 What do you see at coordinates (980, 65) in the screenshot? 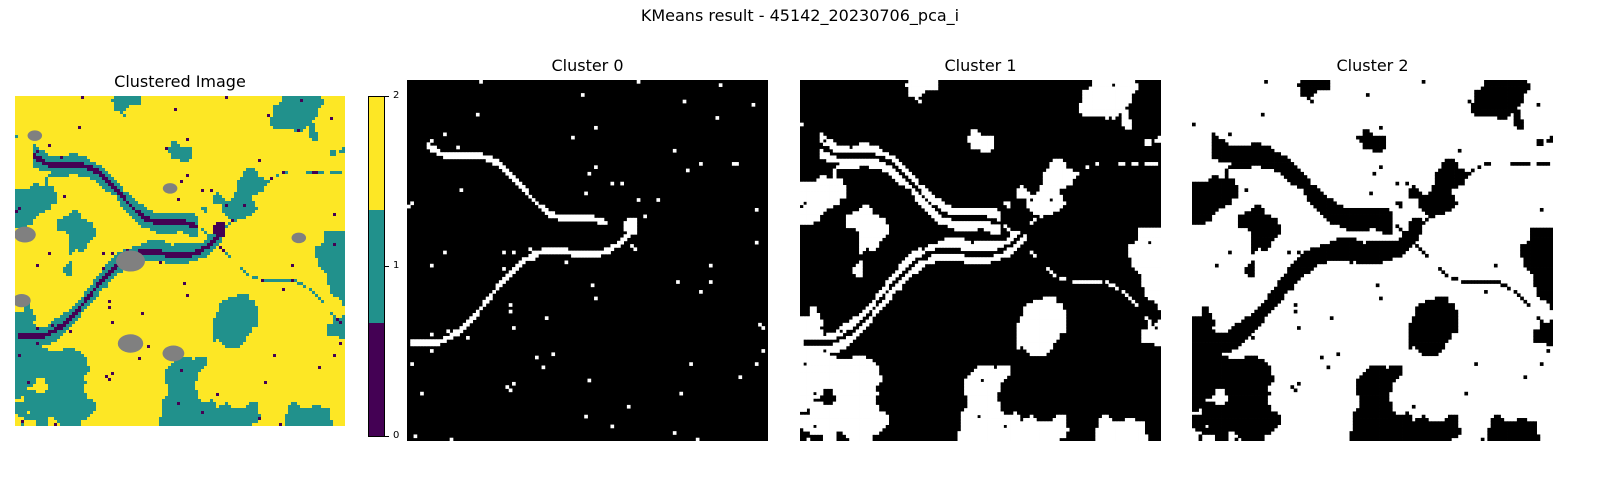
I see `panel-title-cluster-1: Cluster 1` at bounding box center [980, 65].